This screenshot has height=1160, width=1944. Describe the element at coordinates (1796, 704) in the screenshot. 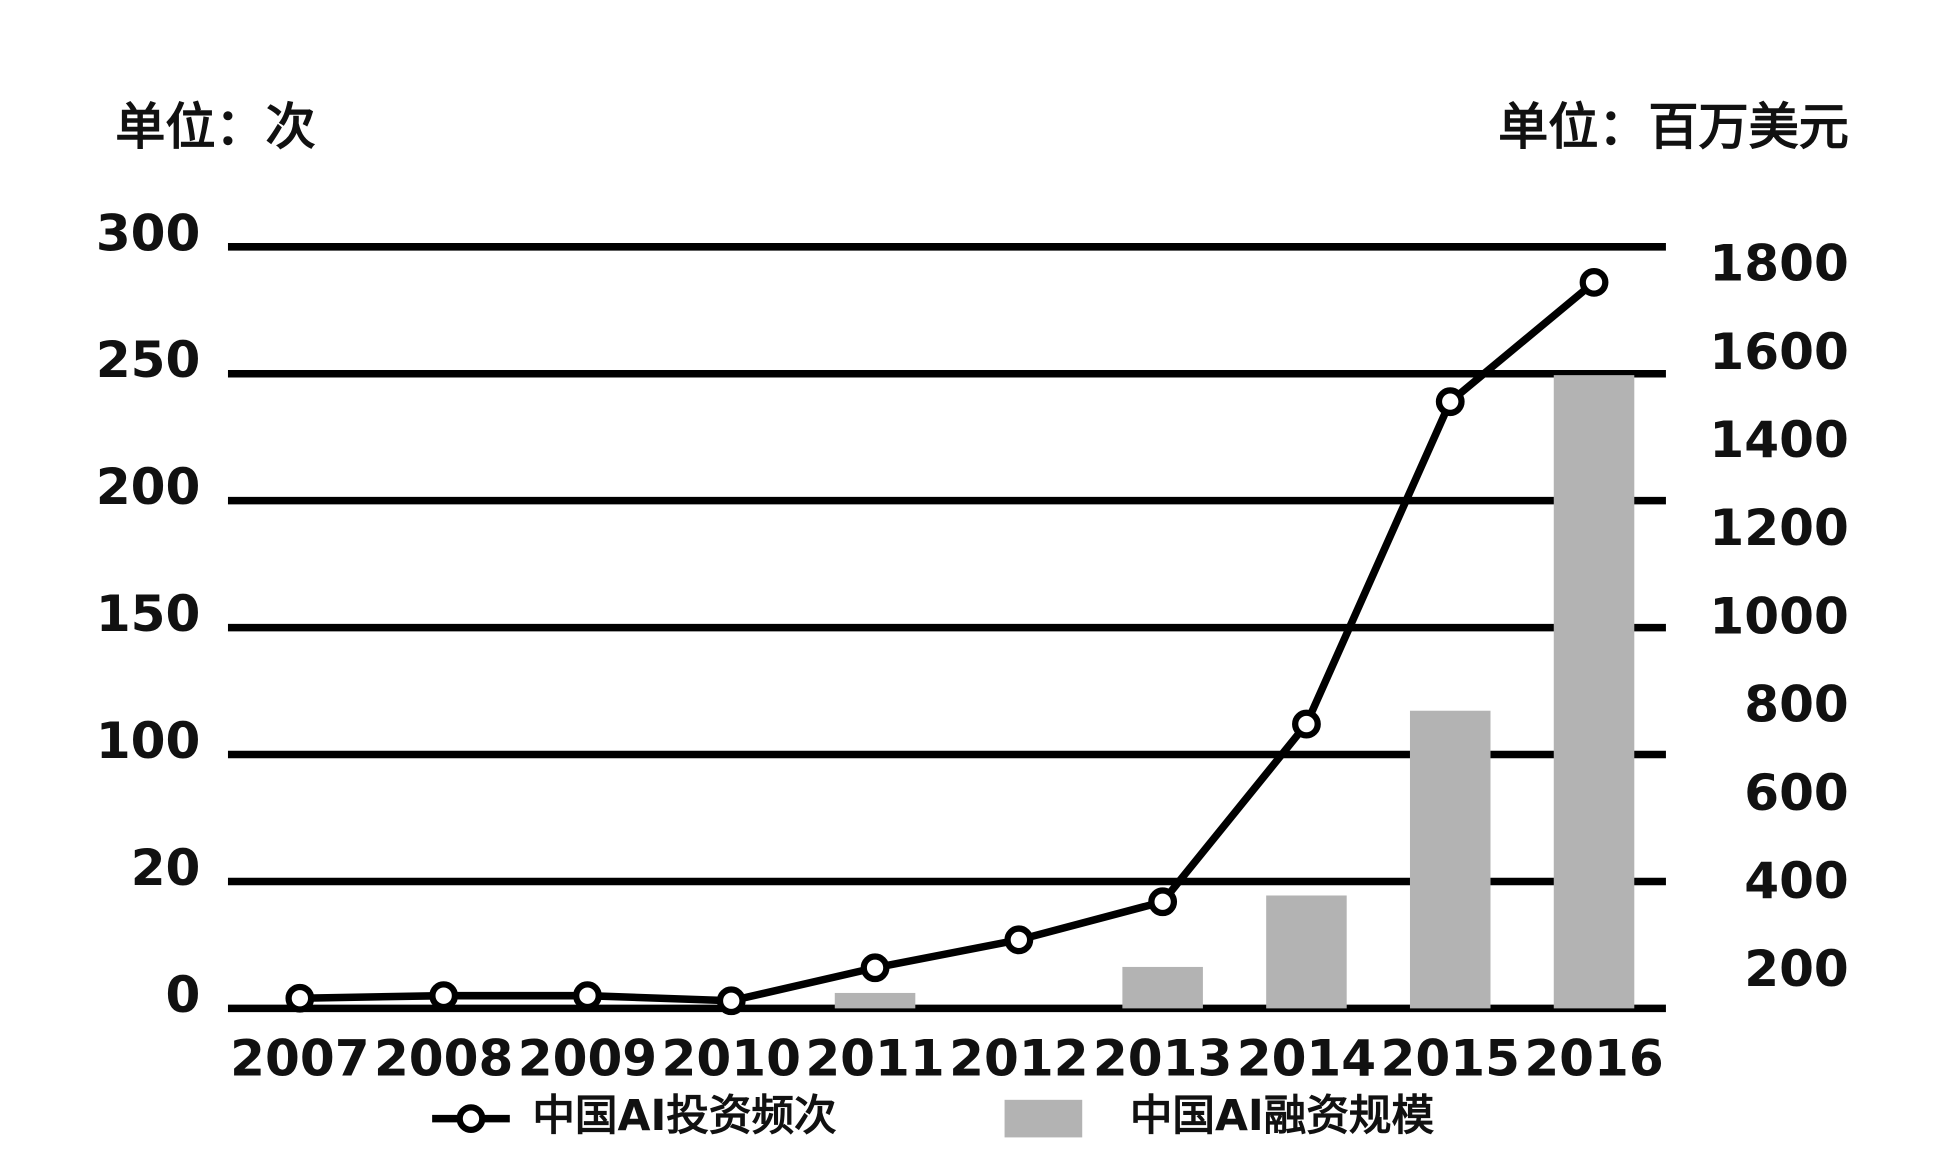

I see `y2-tick-label: 800` at that location.